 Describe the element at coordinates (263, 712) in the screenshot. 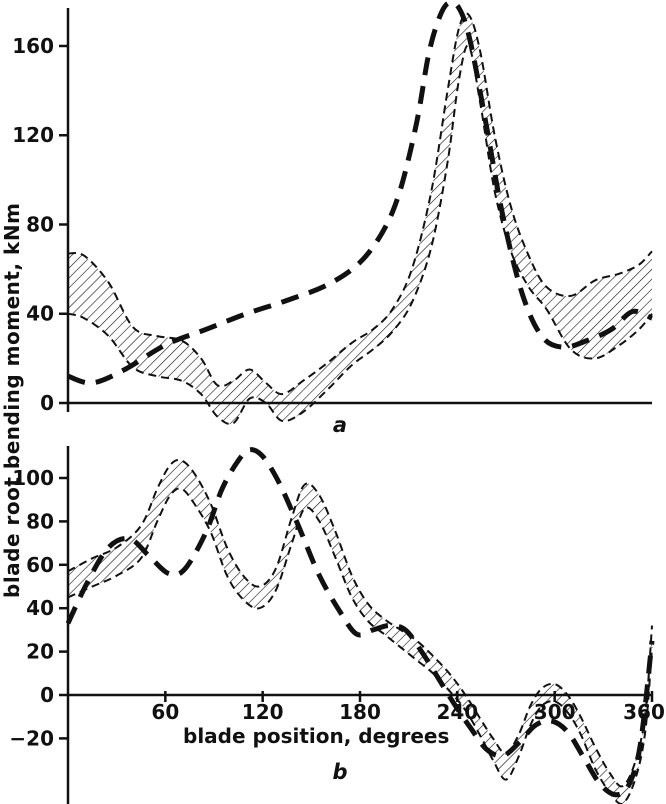

I see `x-tick-label: 120` at that location.